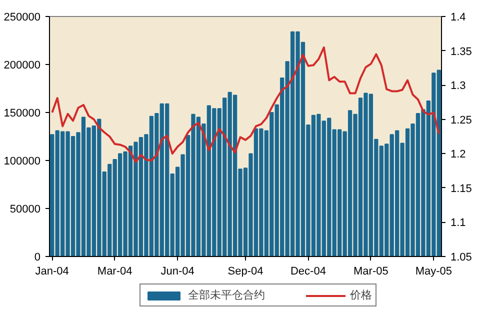  What do you see at coordinates (458, 18) in the screenshot?
I see `y2-tick-label: 1.4` at bounding box center [458, 18].